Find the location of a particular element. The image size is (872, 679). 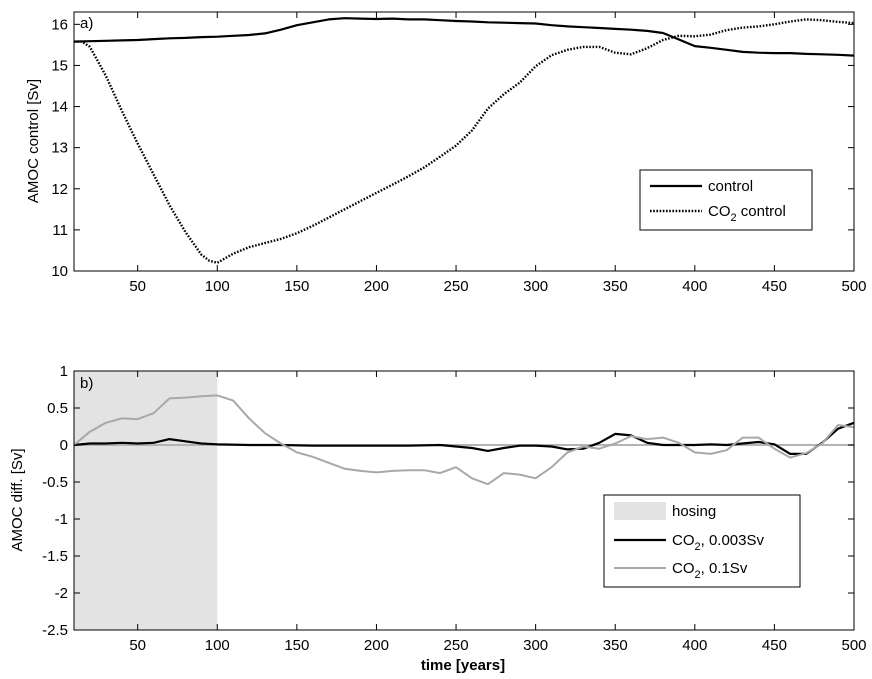

x-tick-label-b-450: 450 is located at coordinates (774, 645).